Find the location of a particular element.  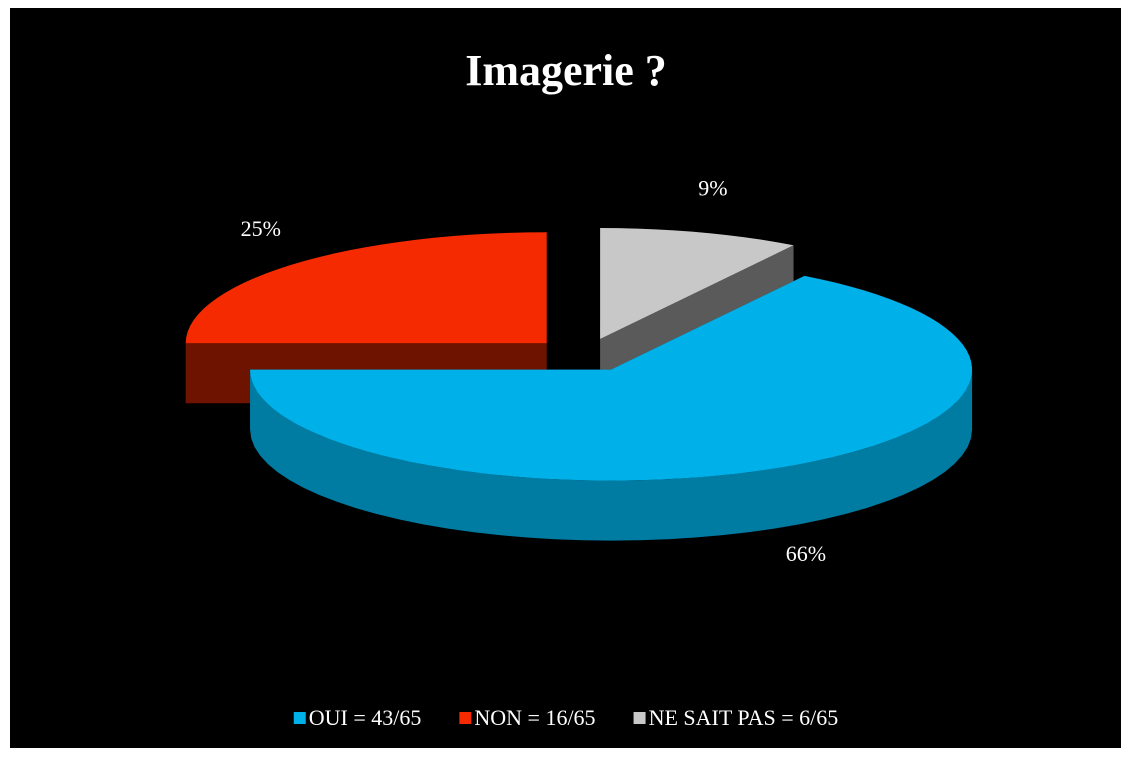

data-label: 25% is located at coordinates (261, 228).